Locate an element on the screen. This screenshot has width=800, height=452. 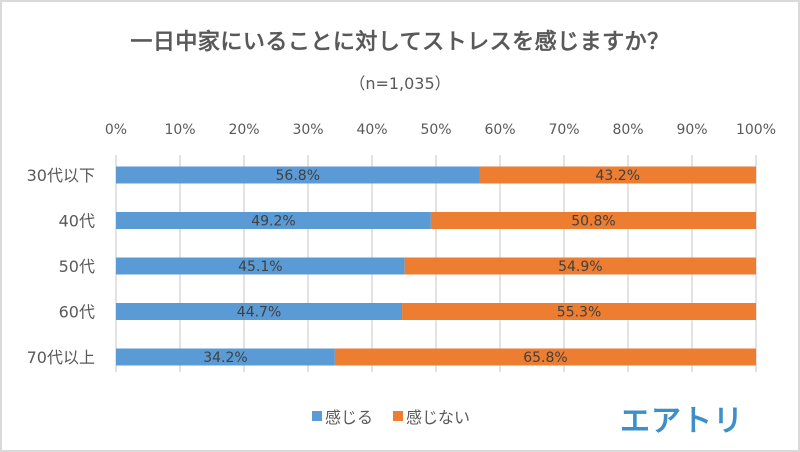
data-label: 54.9% is located at coordinates (580, 267).